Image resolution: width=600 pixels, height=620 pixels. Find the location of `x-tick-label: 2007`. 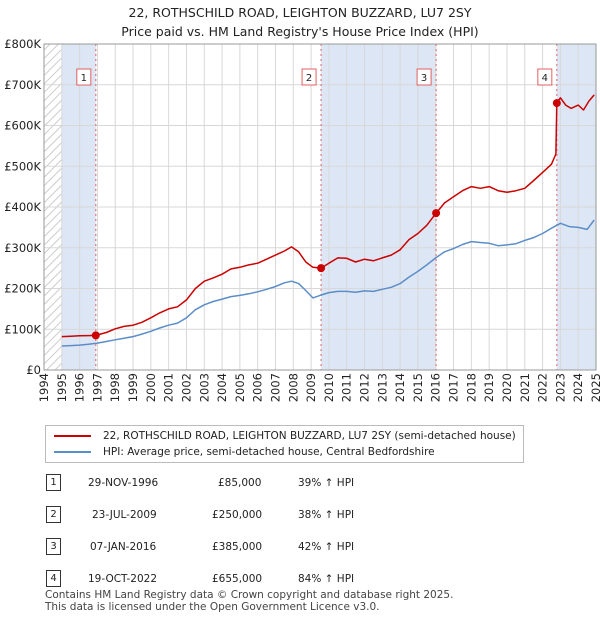

x-tick-label: 2007 is located at coordinates (275, 387).